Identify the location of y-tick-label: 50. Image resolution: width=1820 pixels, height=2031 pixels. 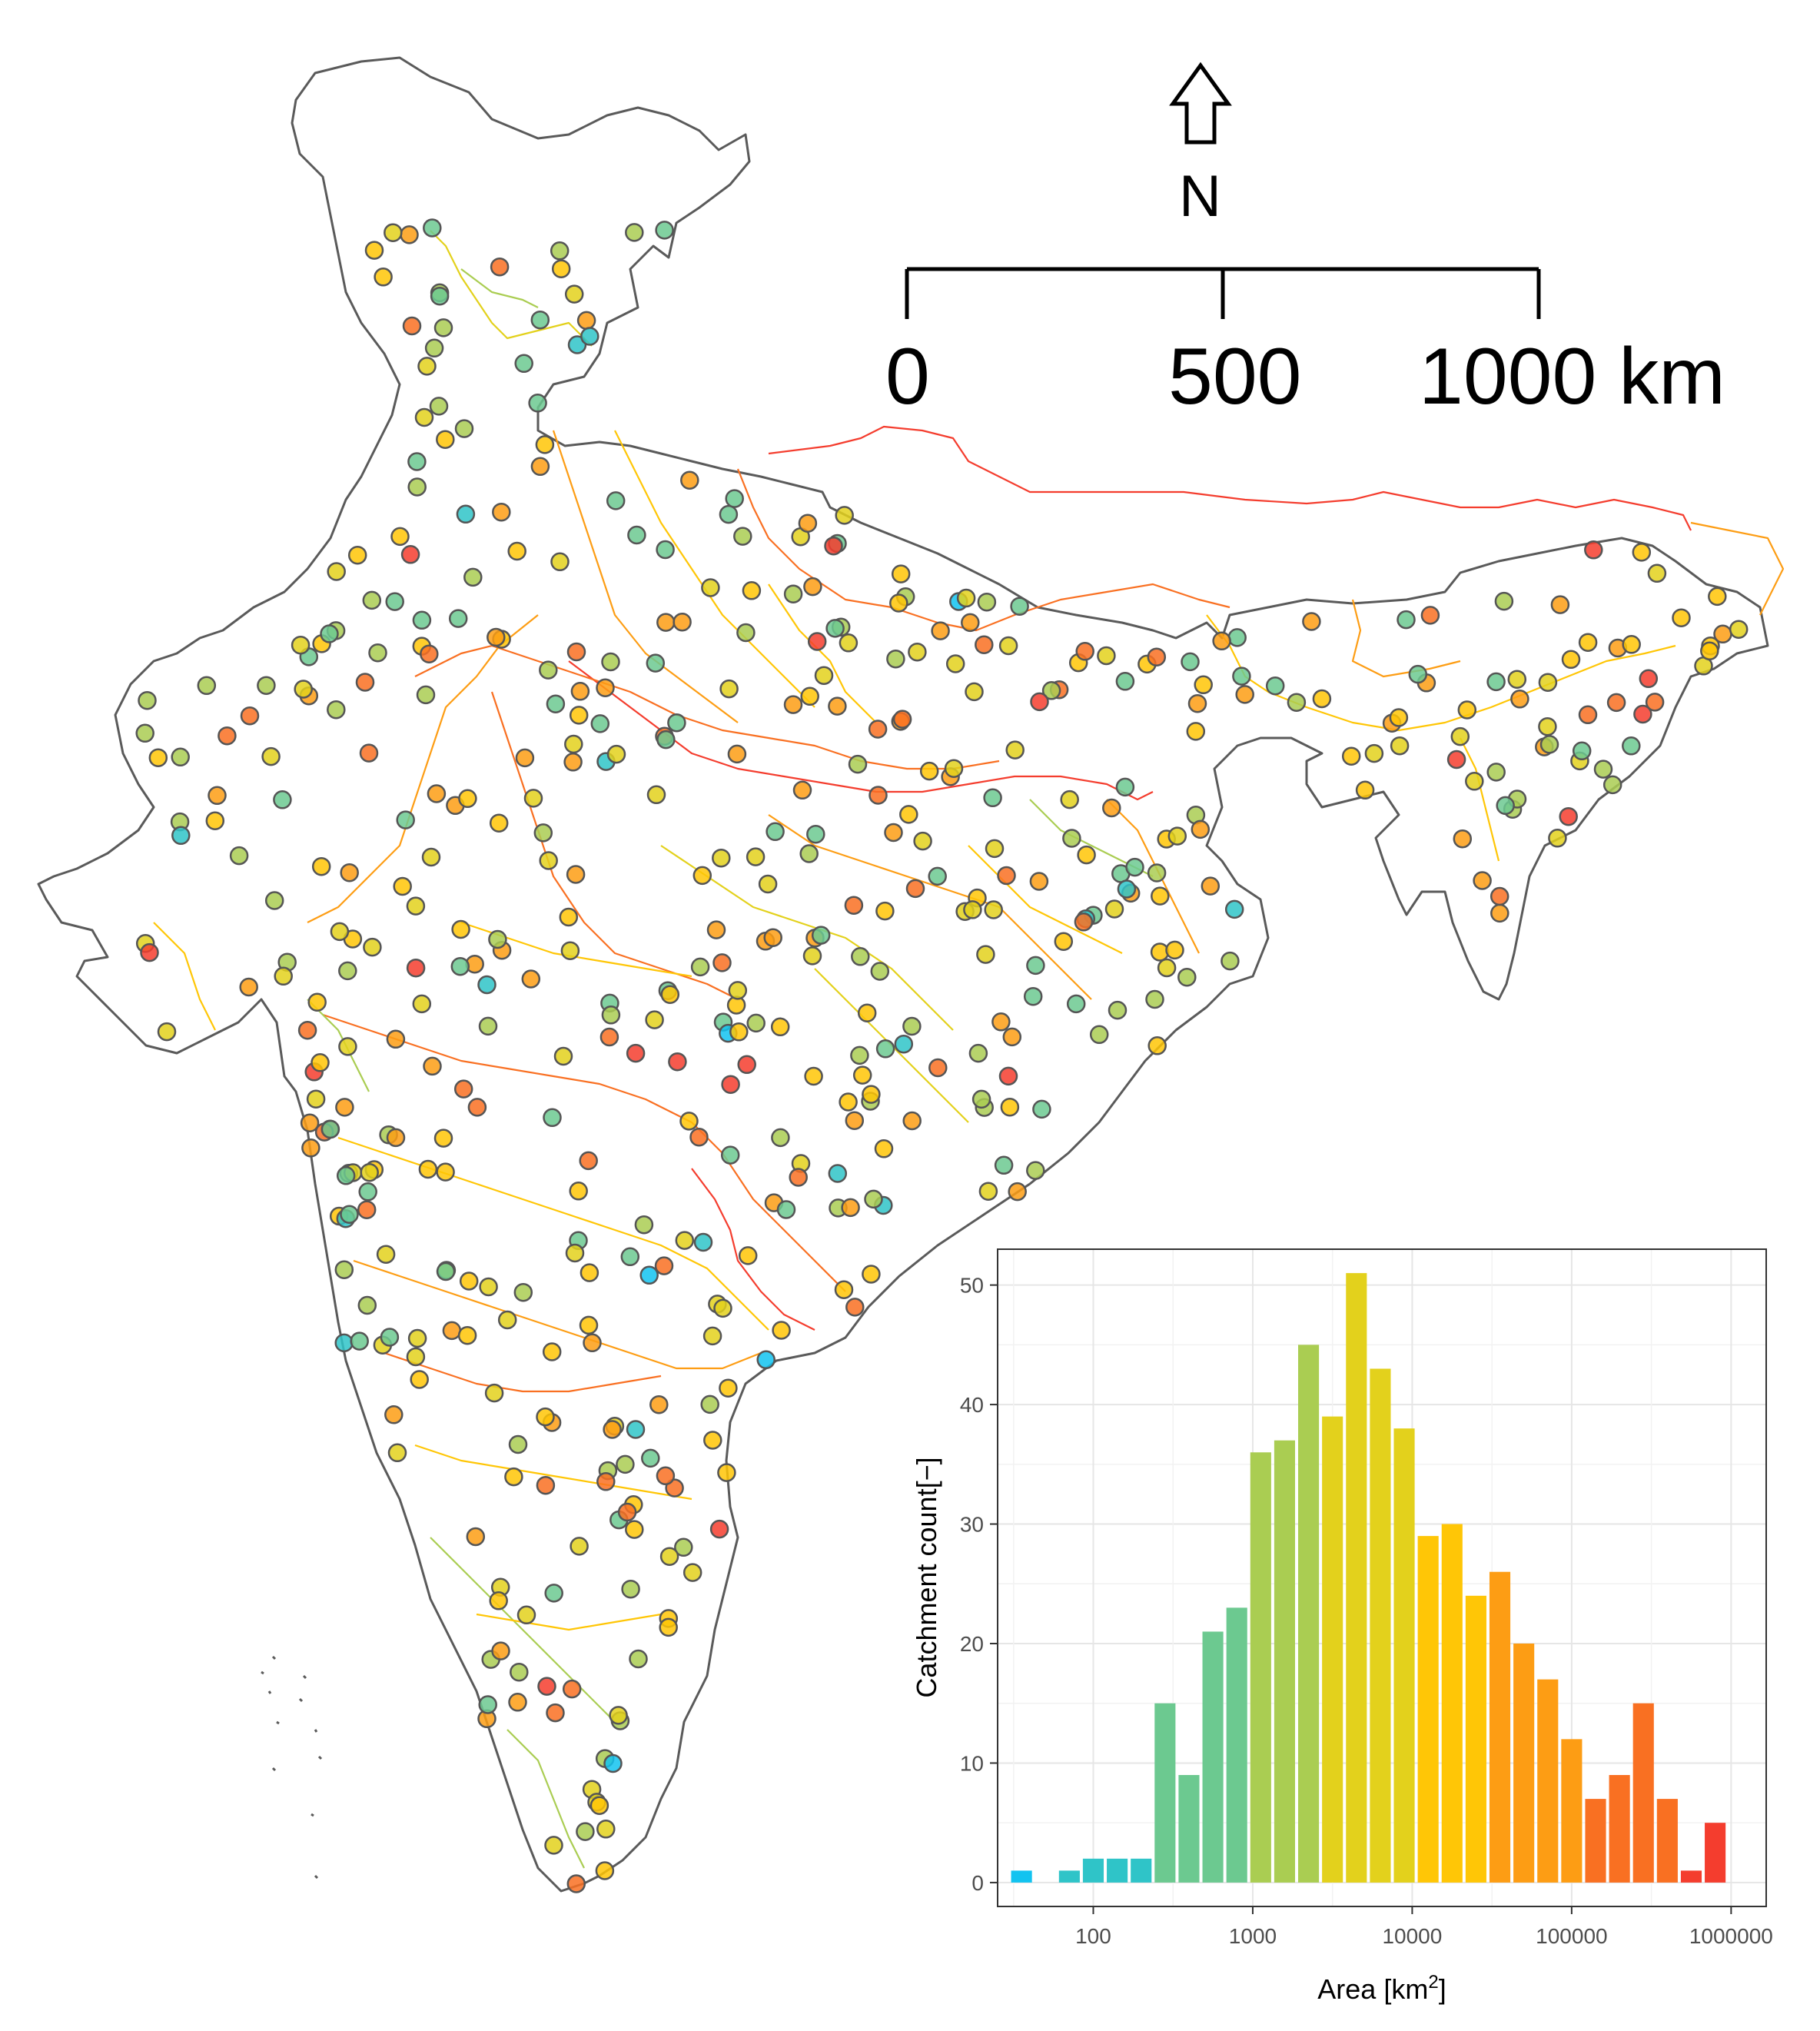
(972, 1286).